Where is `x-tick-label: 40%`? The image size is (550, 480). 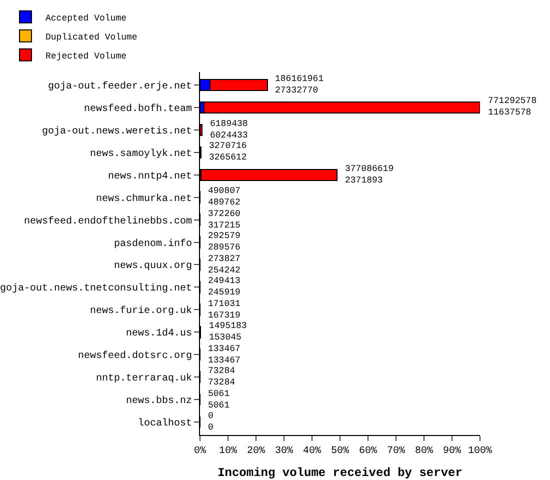 x-tick-label: 40% is located at coordinates (312, 451).